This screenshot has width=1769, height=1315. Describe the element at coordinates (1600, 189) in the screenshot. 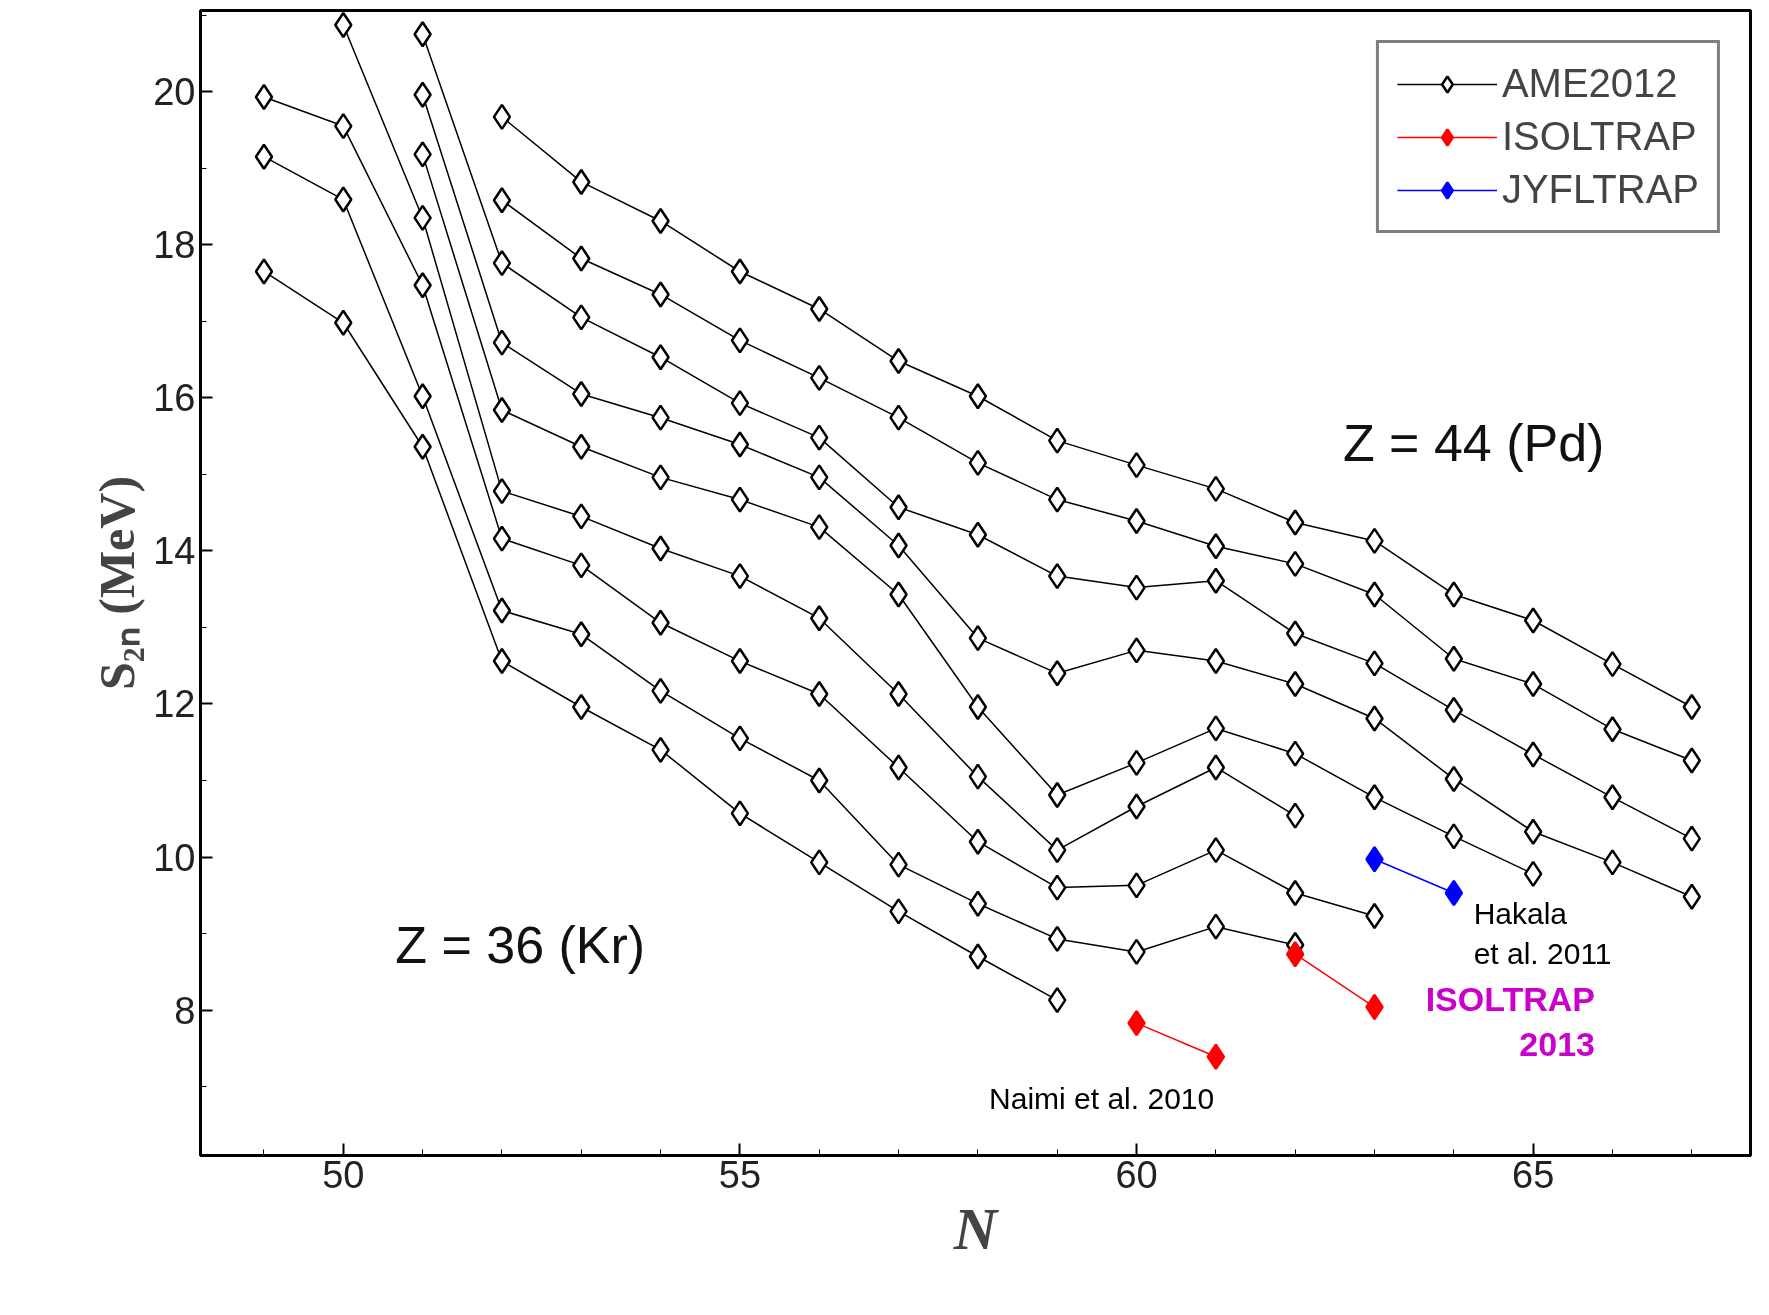

I see `legend-label: JYFLTRAP` at that location.